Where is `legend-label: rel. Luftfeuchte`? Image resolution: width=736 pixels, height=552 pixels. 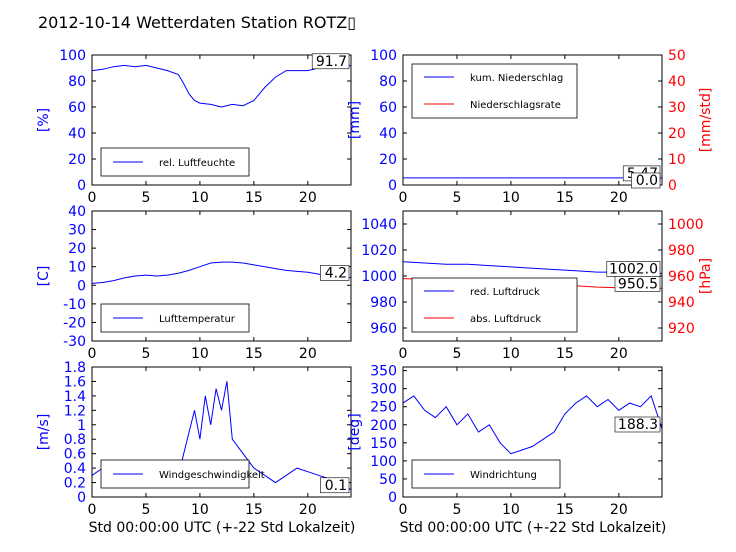 legend-label: rel. Luftfeuchte is located at coordinates (197, 163).